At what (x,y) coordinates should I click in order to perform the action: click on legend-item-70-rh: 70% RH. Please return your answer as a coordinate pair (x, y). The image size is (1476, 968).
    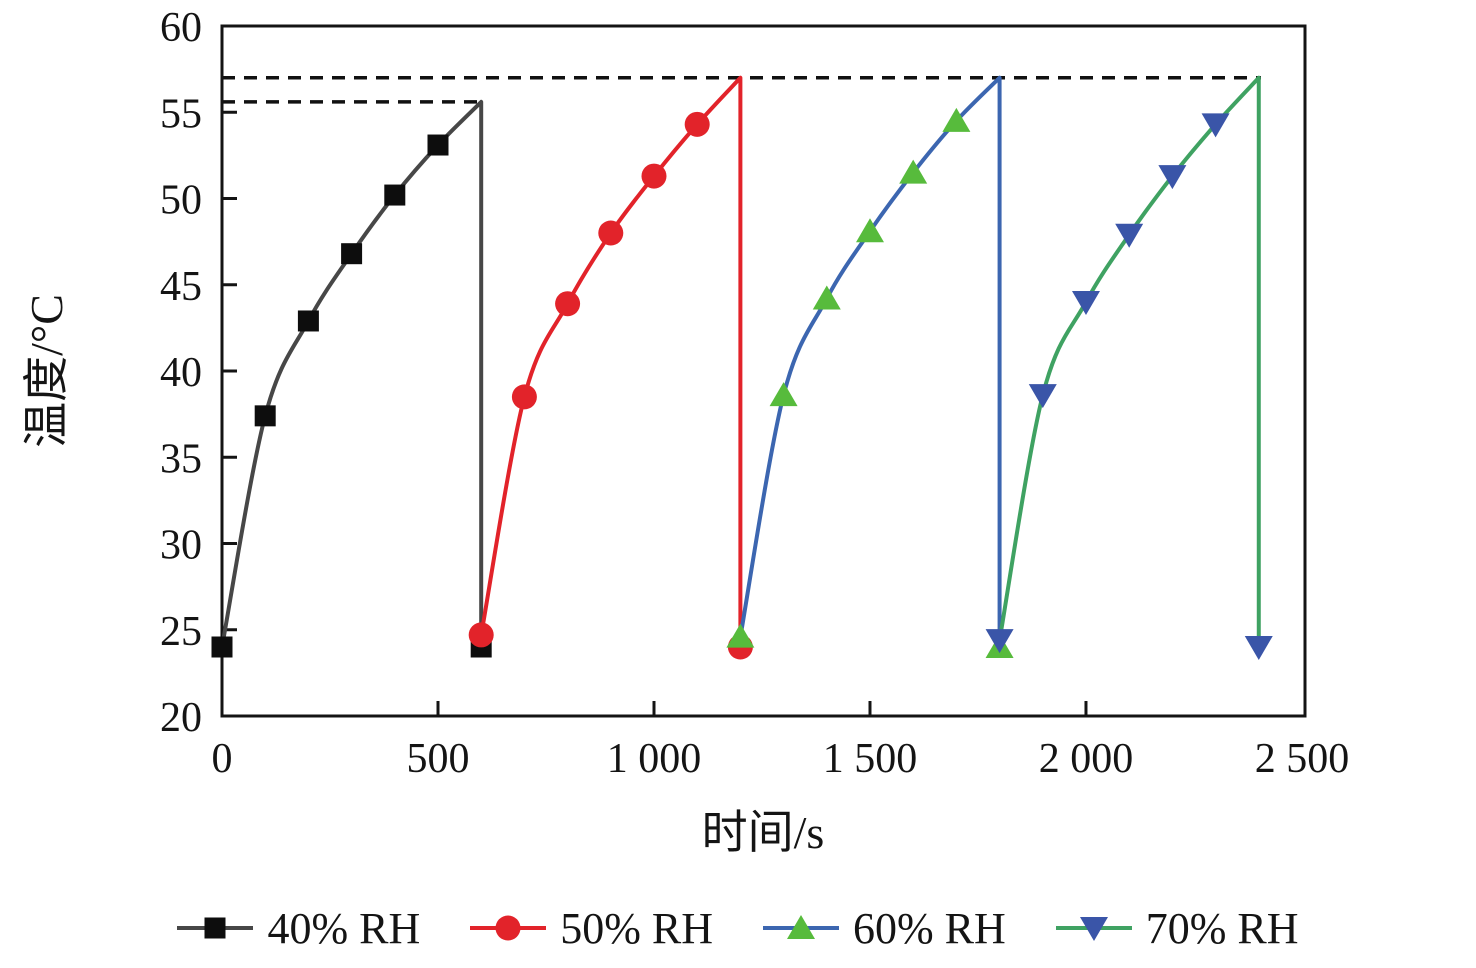
    Looking at the image, I should click on (1177, 928).